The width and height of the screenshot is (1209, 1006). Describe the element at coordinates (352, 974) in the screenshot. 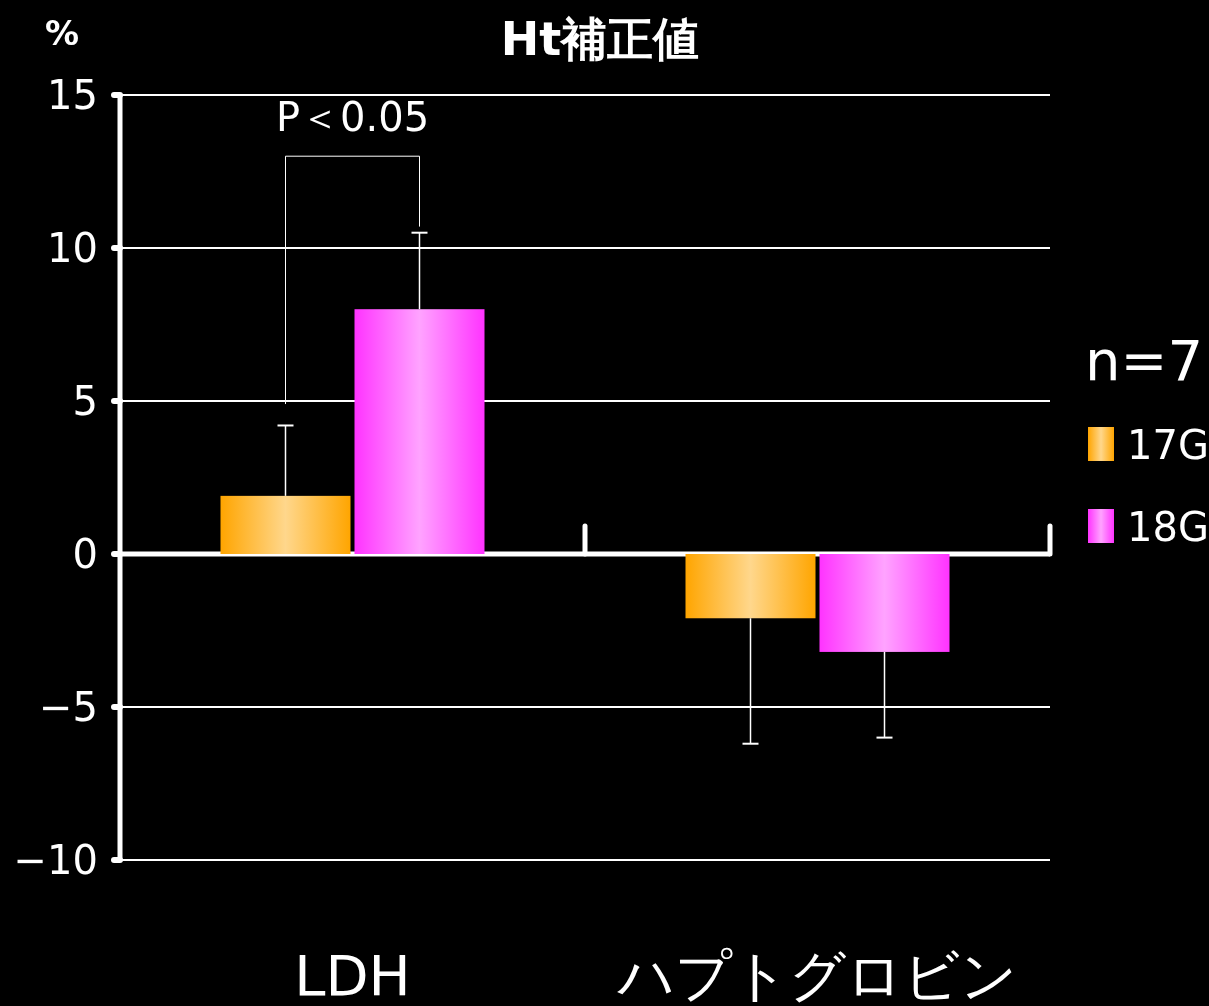

I see `x-tick-label: LDH` at that location.